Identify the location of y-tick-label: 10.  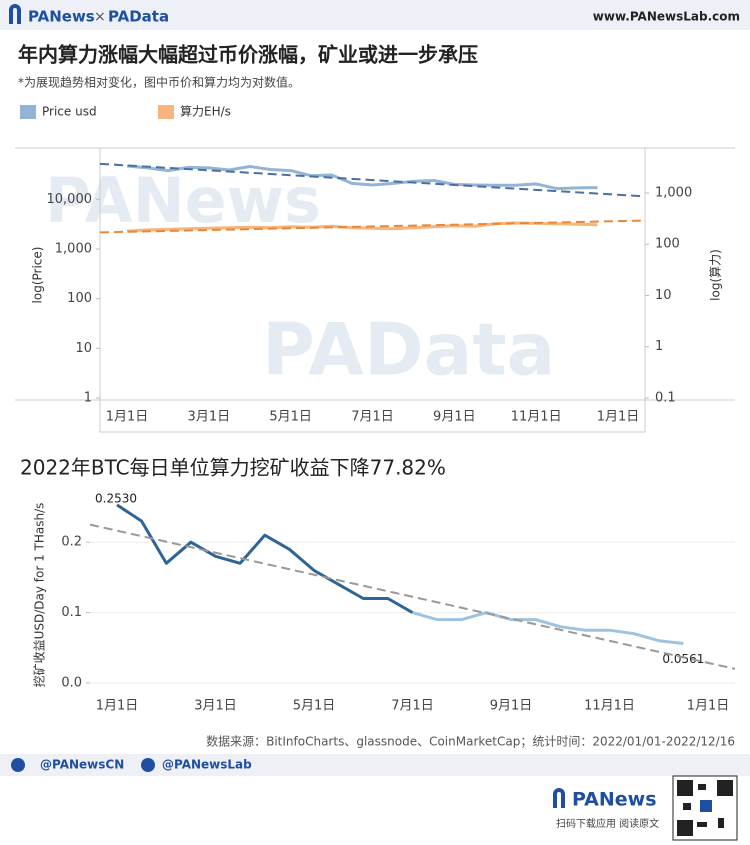
(83, 348).